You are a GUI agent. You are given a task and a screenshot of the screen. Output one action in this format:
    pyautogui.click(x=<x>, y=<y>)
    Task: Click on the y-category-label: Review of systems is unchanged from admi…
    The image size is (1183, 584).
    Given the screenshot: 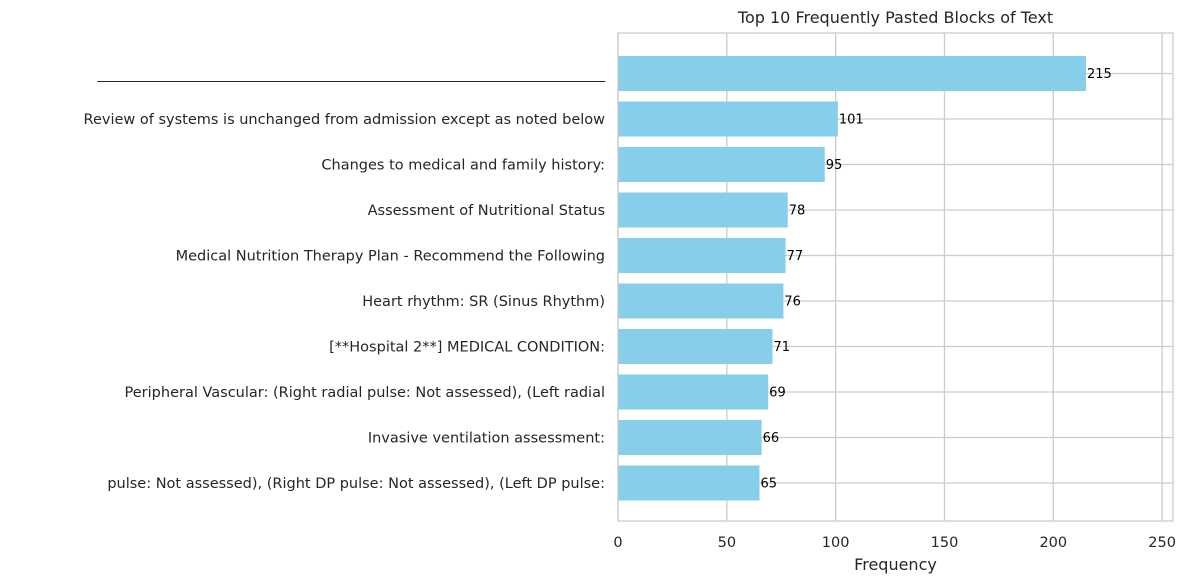 What is the action you would take?
    pyautogui.click(x=345, y=120)
    